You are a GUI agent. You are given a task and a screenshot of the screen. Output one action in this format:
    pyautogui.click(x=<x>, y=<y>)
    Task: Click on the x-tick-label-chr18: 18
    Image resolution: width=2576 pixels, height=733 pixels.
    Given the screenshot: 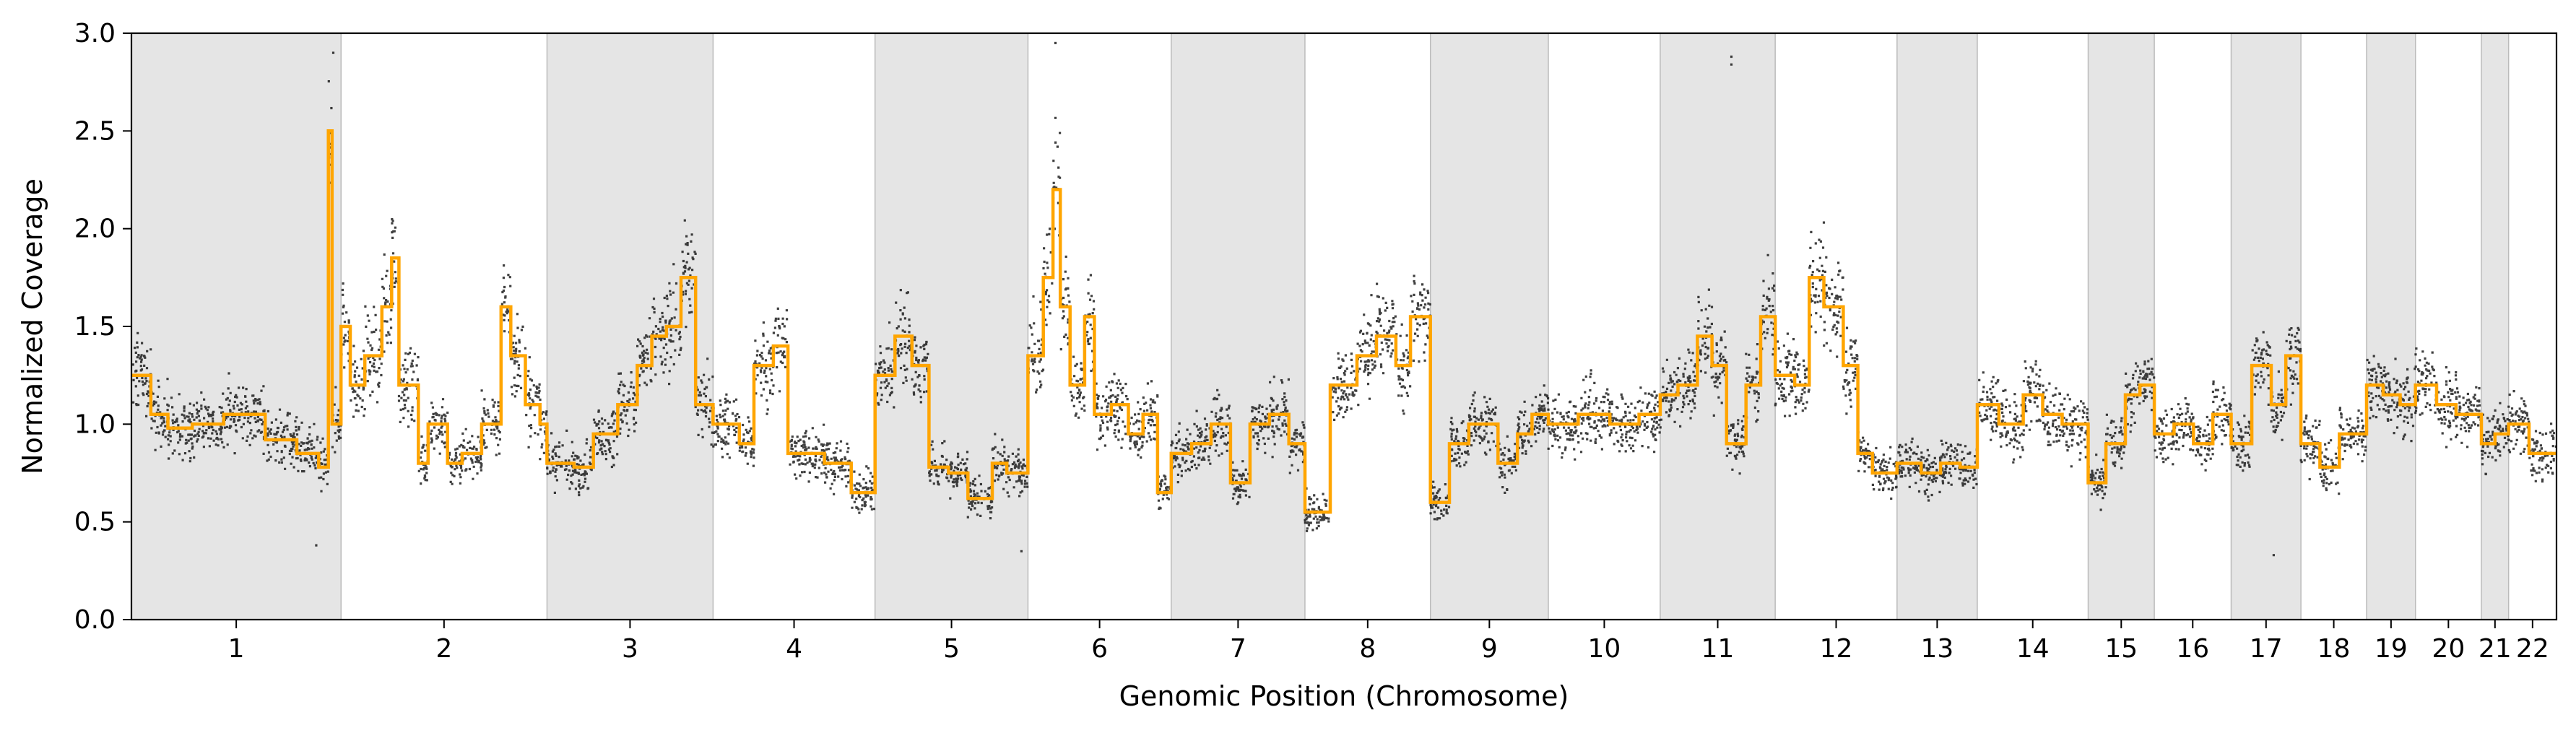 What is the action you would take?
    pyautogui.click(x=2334, y=649)
    